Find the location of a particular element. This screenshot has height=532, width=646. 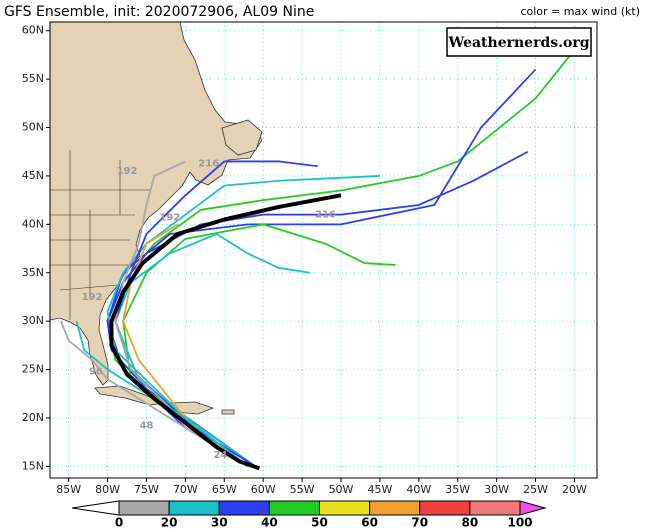

colorbar-label: 100 is located at coordinates (519, 523).